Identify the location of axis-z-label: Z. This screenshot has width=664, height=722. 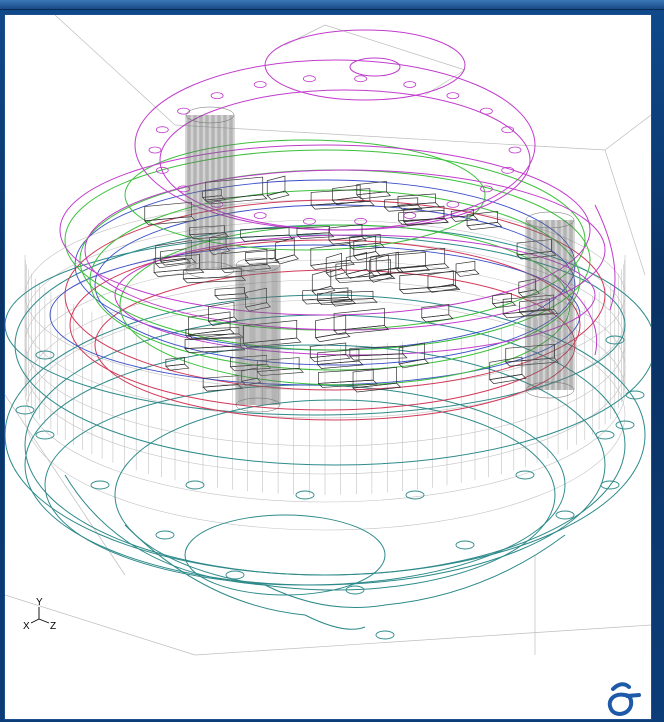
(53, 626).